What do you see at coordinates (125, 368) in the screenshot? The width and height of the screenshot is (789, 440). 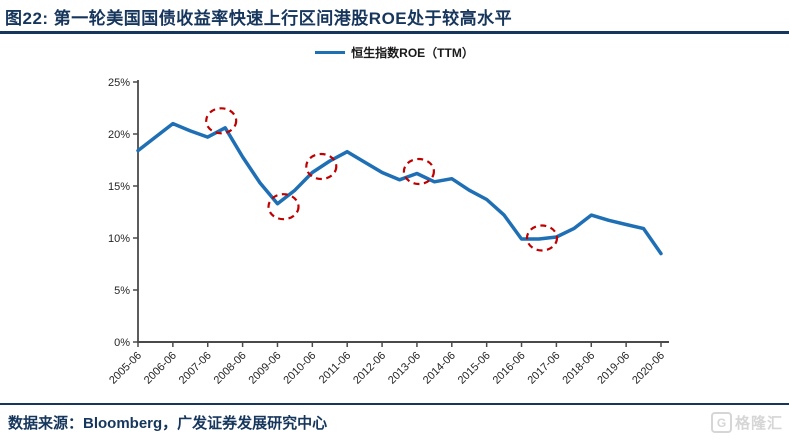 I see `x-tick-label: 2005-06` at bounding box center [125, 368].